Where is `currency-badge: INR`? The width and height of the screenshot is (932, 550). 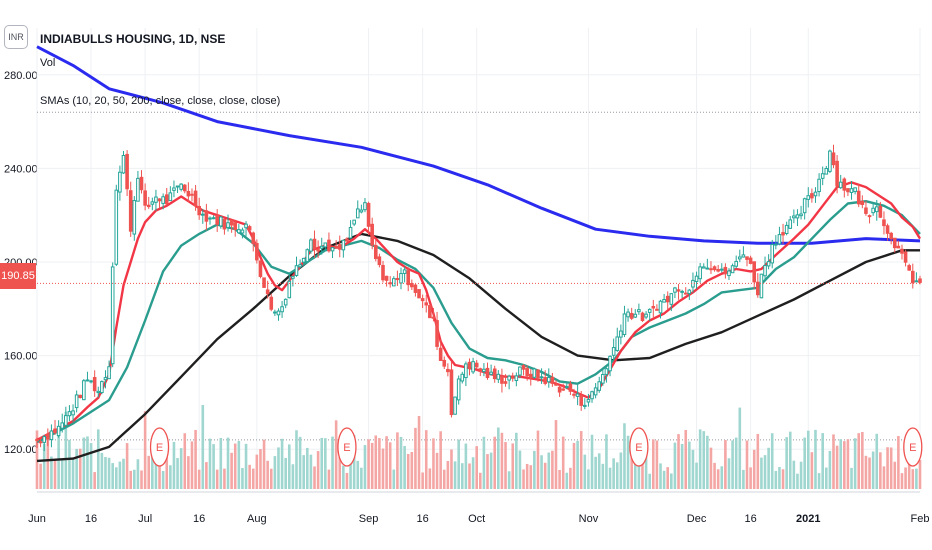
currency-badge: INR is located at coordinates (16, 37).